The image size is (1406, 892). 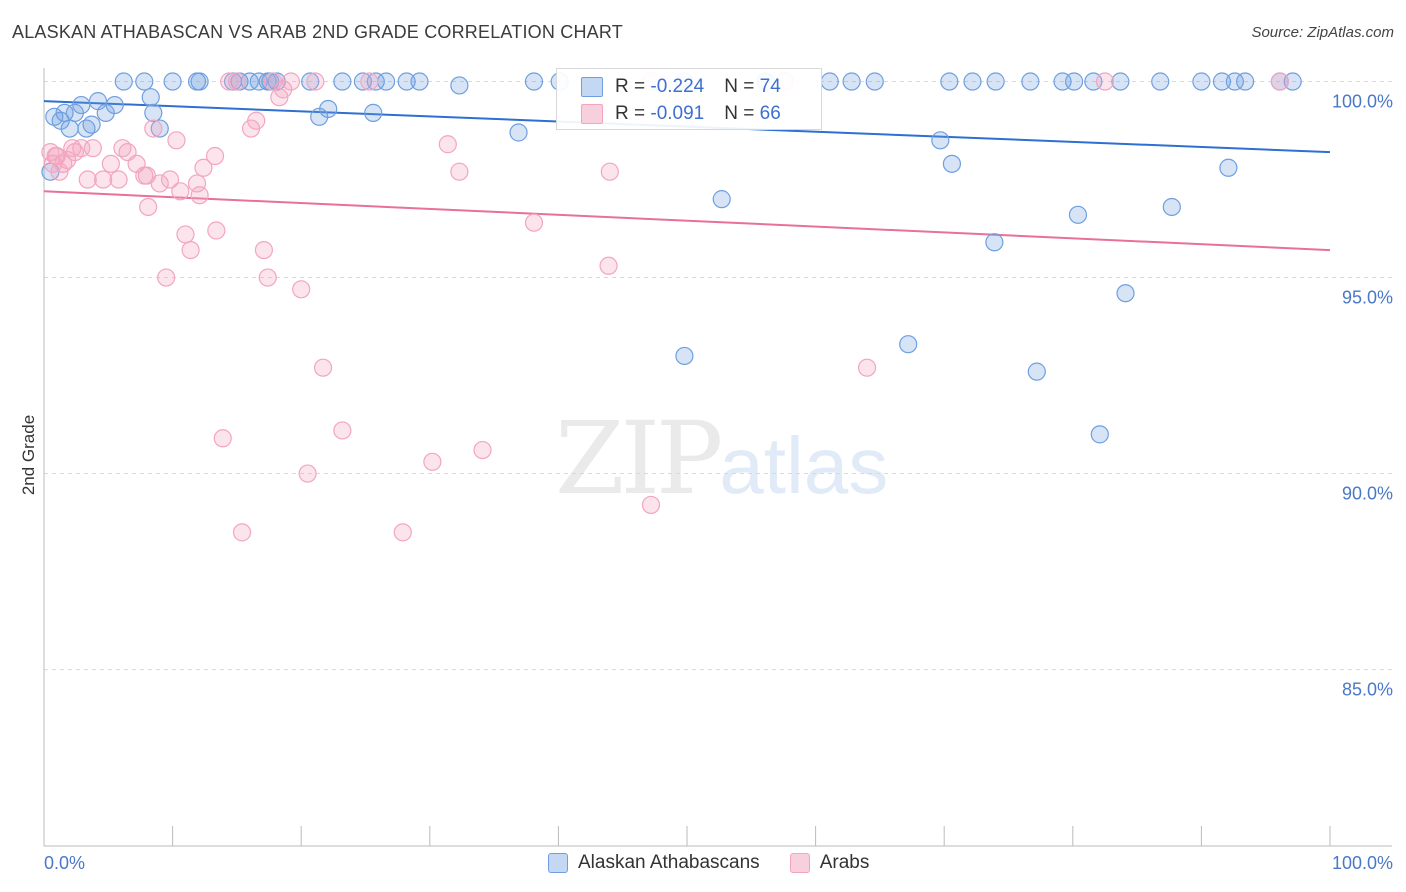 I want to click on legend-item-athabascans: Alaskan Athabascans, so click(x=654, y=863).